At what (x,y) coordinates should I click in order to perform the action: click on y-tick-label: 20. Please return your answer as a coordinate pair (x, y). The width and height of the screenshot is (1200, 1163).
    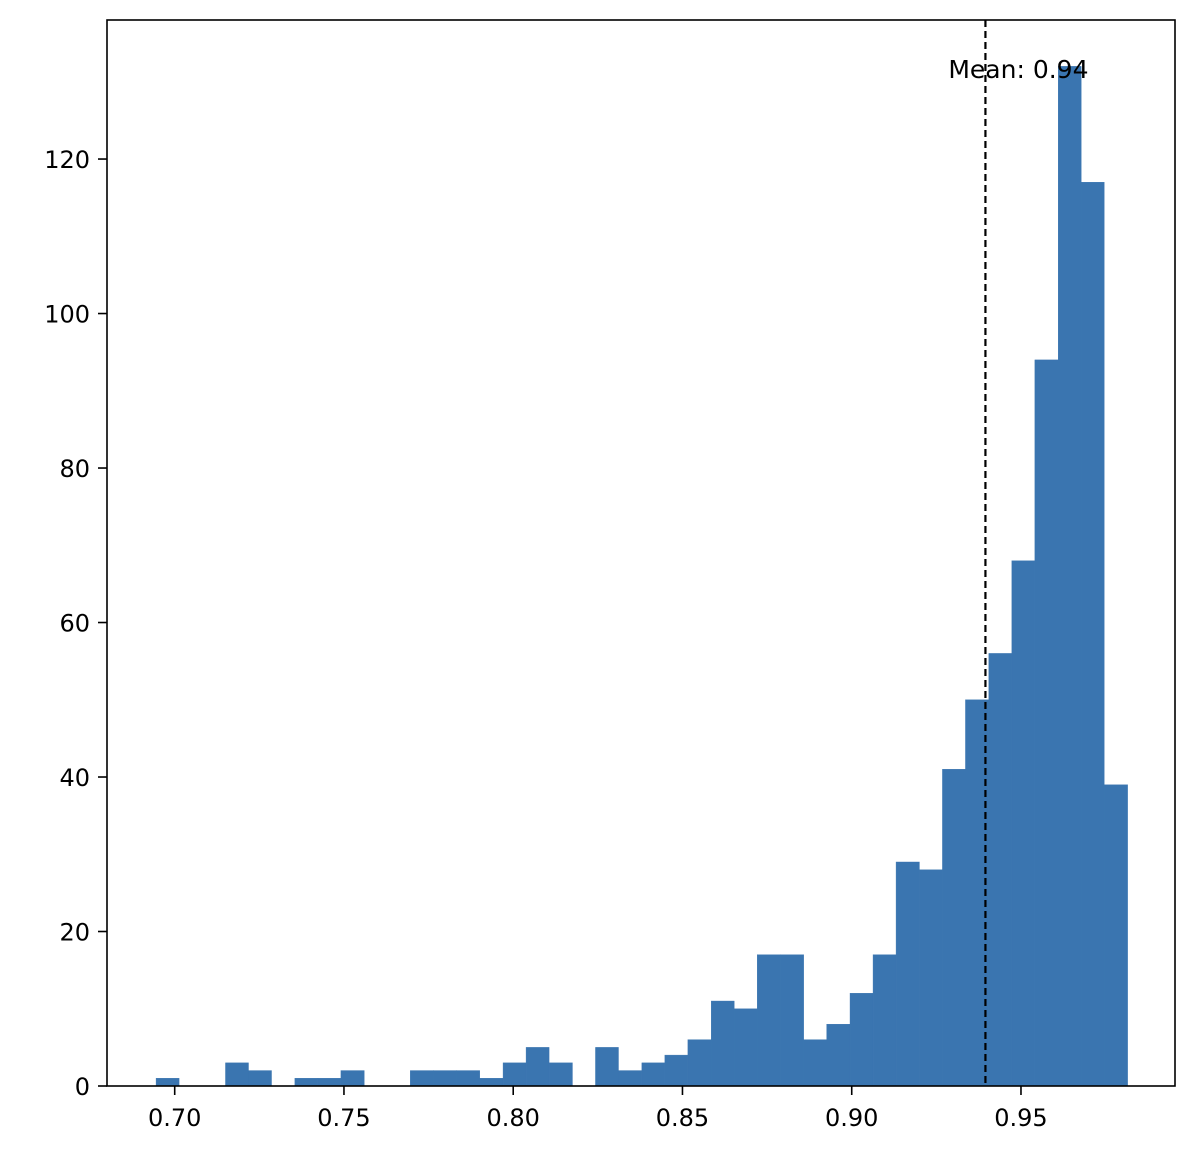
    Looking at the image, I should click on (74, 933).